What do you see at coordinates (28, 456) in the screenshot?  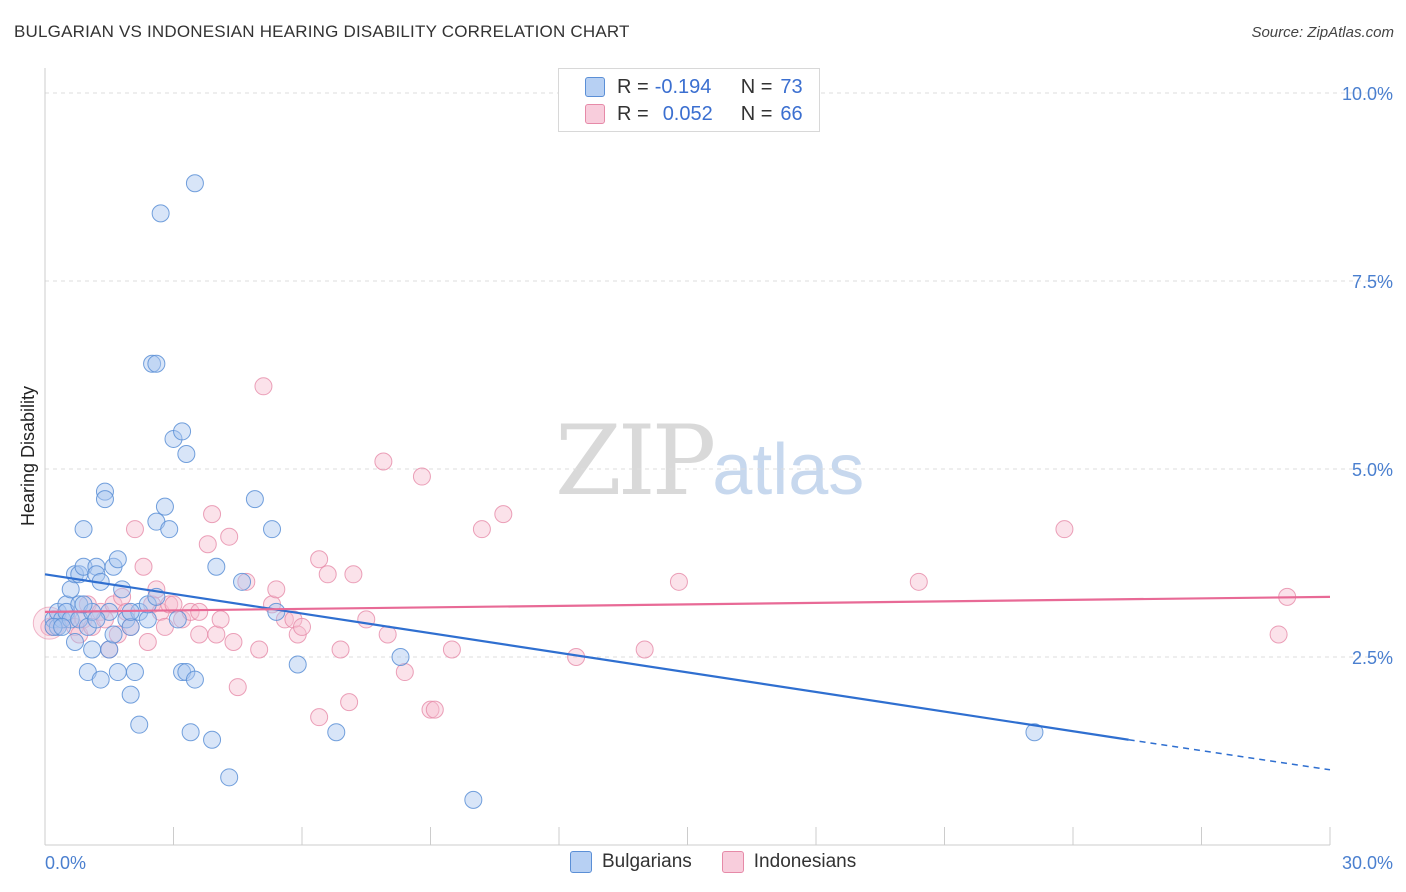 I see `y-axis-title: Hearing Disability` at bounding box center [28, 456].